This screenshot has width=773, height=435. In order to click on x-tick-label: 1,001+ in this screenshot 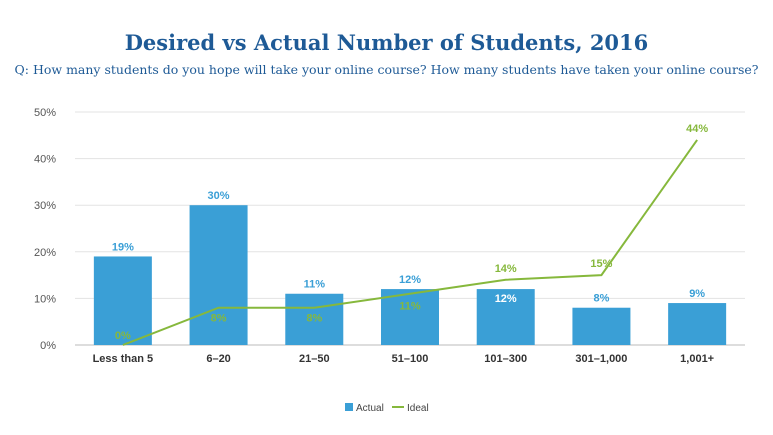, I will do `click(697, 359)`.